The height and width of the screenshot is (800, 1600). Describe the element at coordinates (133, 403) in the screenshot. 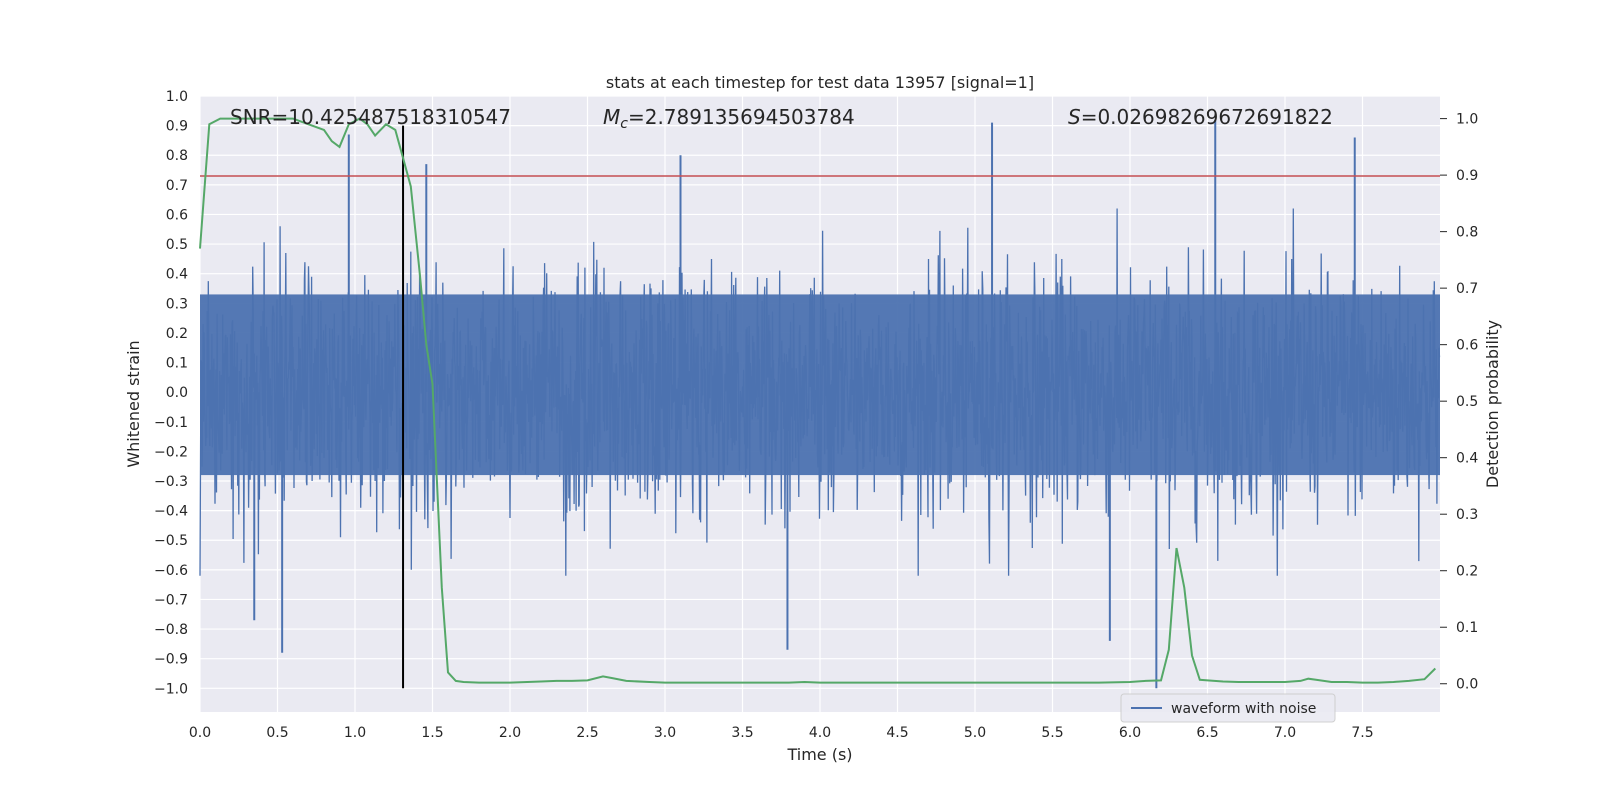

I see `y-axis-label-left: Whitened strain` at that location.